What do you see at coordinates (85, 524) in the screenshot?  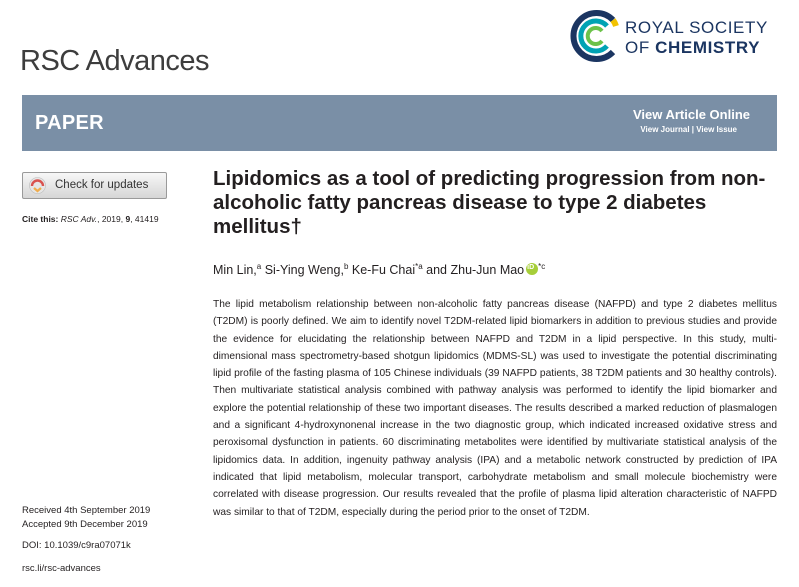 I see `accepted-date: Accepted 9th December 2019` at bounding box center [85, 524].